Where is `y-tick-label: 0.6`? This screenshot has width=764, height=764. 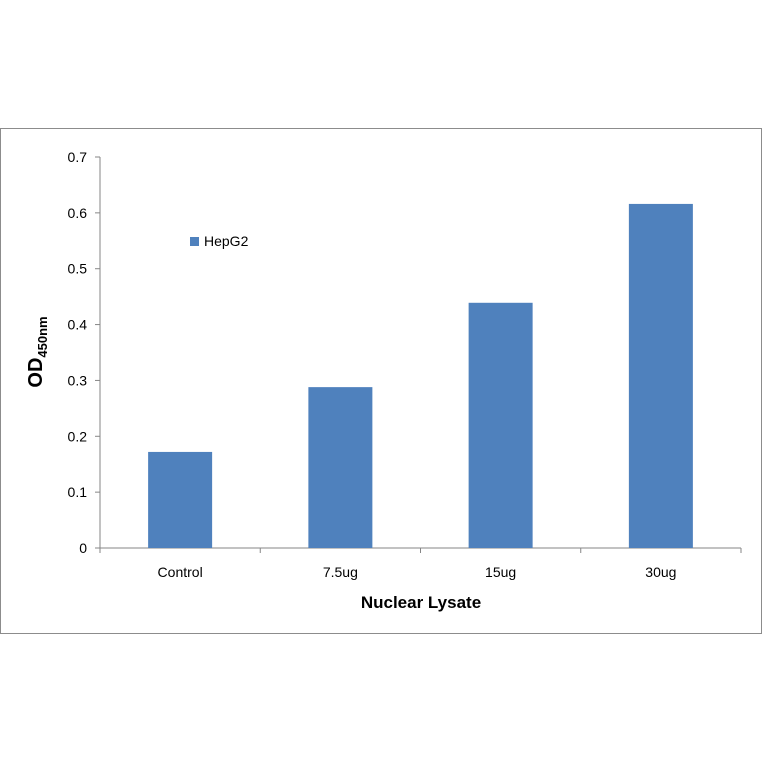
y-tick-label: 0.6 is located at coordinates (78, 213).